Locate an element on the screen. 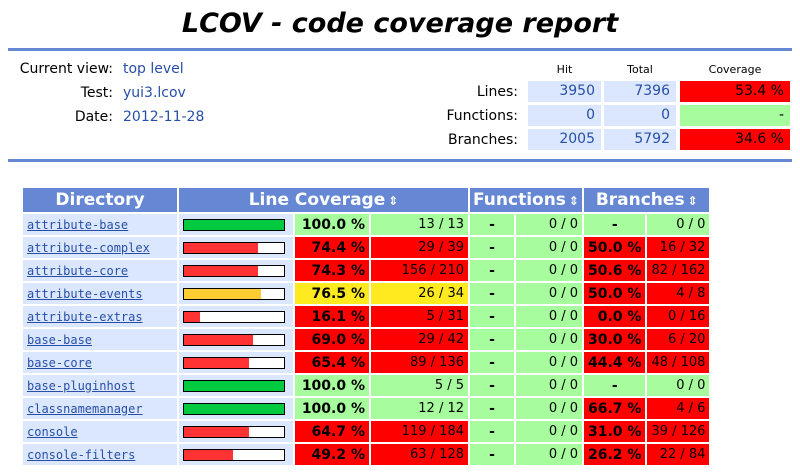  line-coverage-count: 63 / 128 is located at coordinates (419, 454).